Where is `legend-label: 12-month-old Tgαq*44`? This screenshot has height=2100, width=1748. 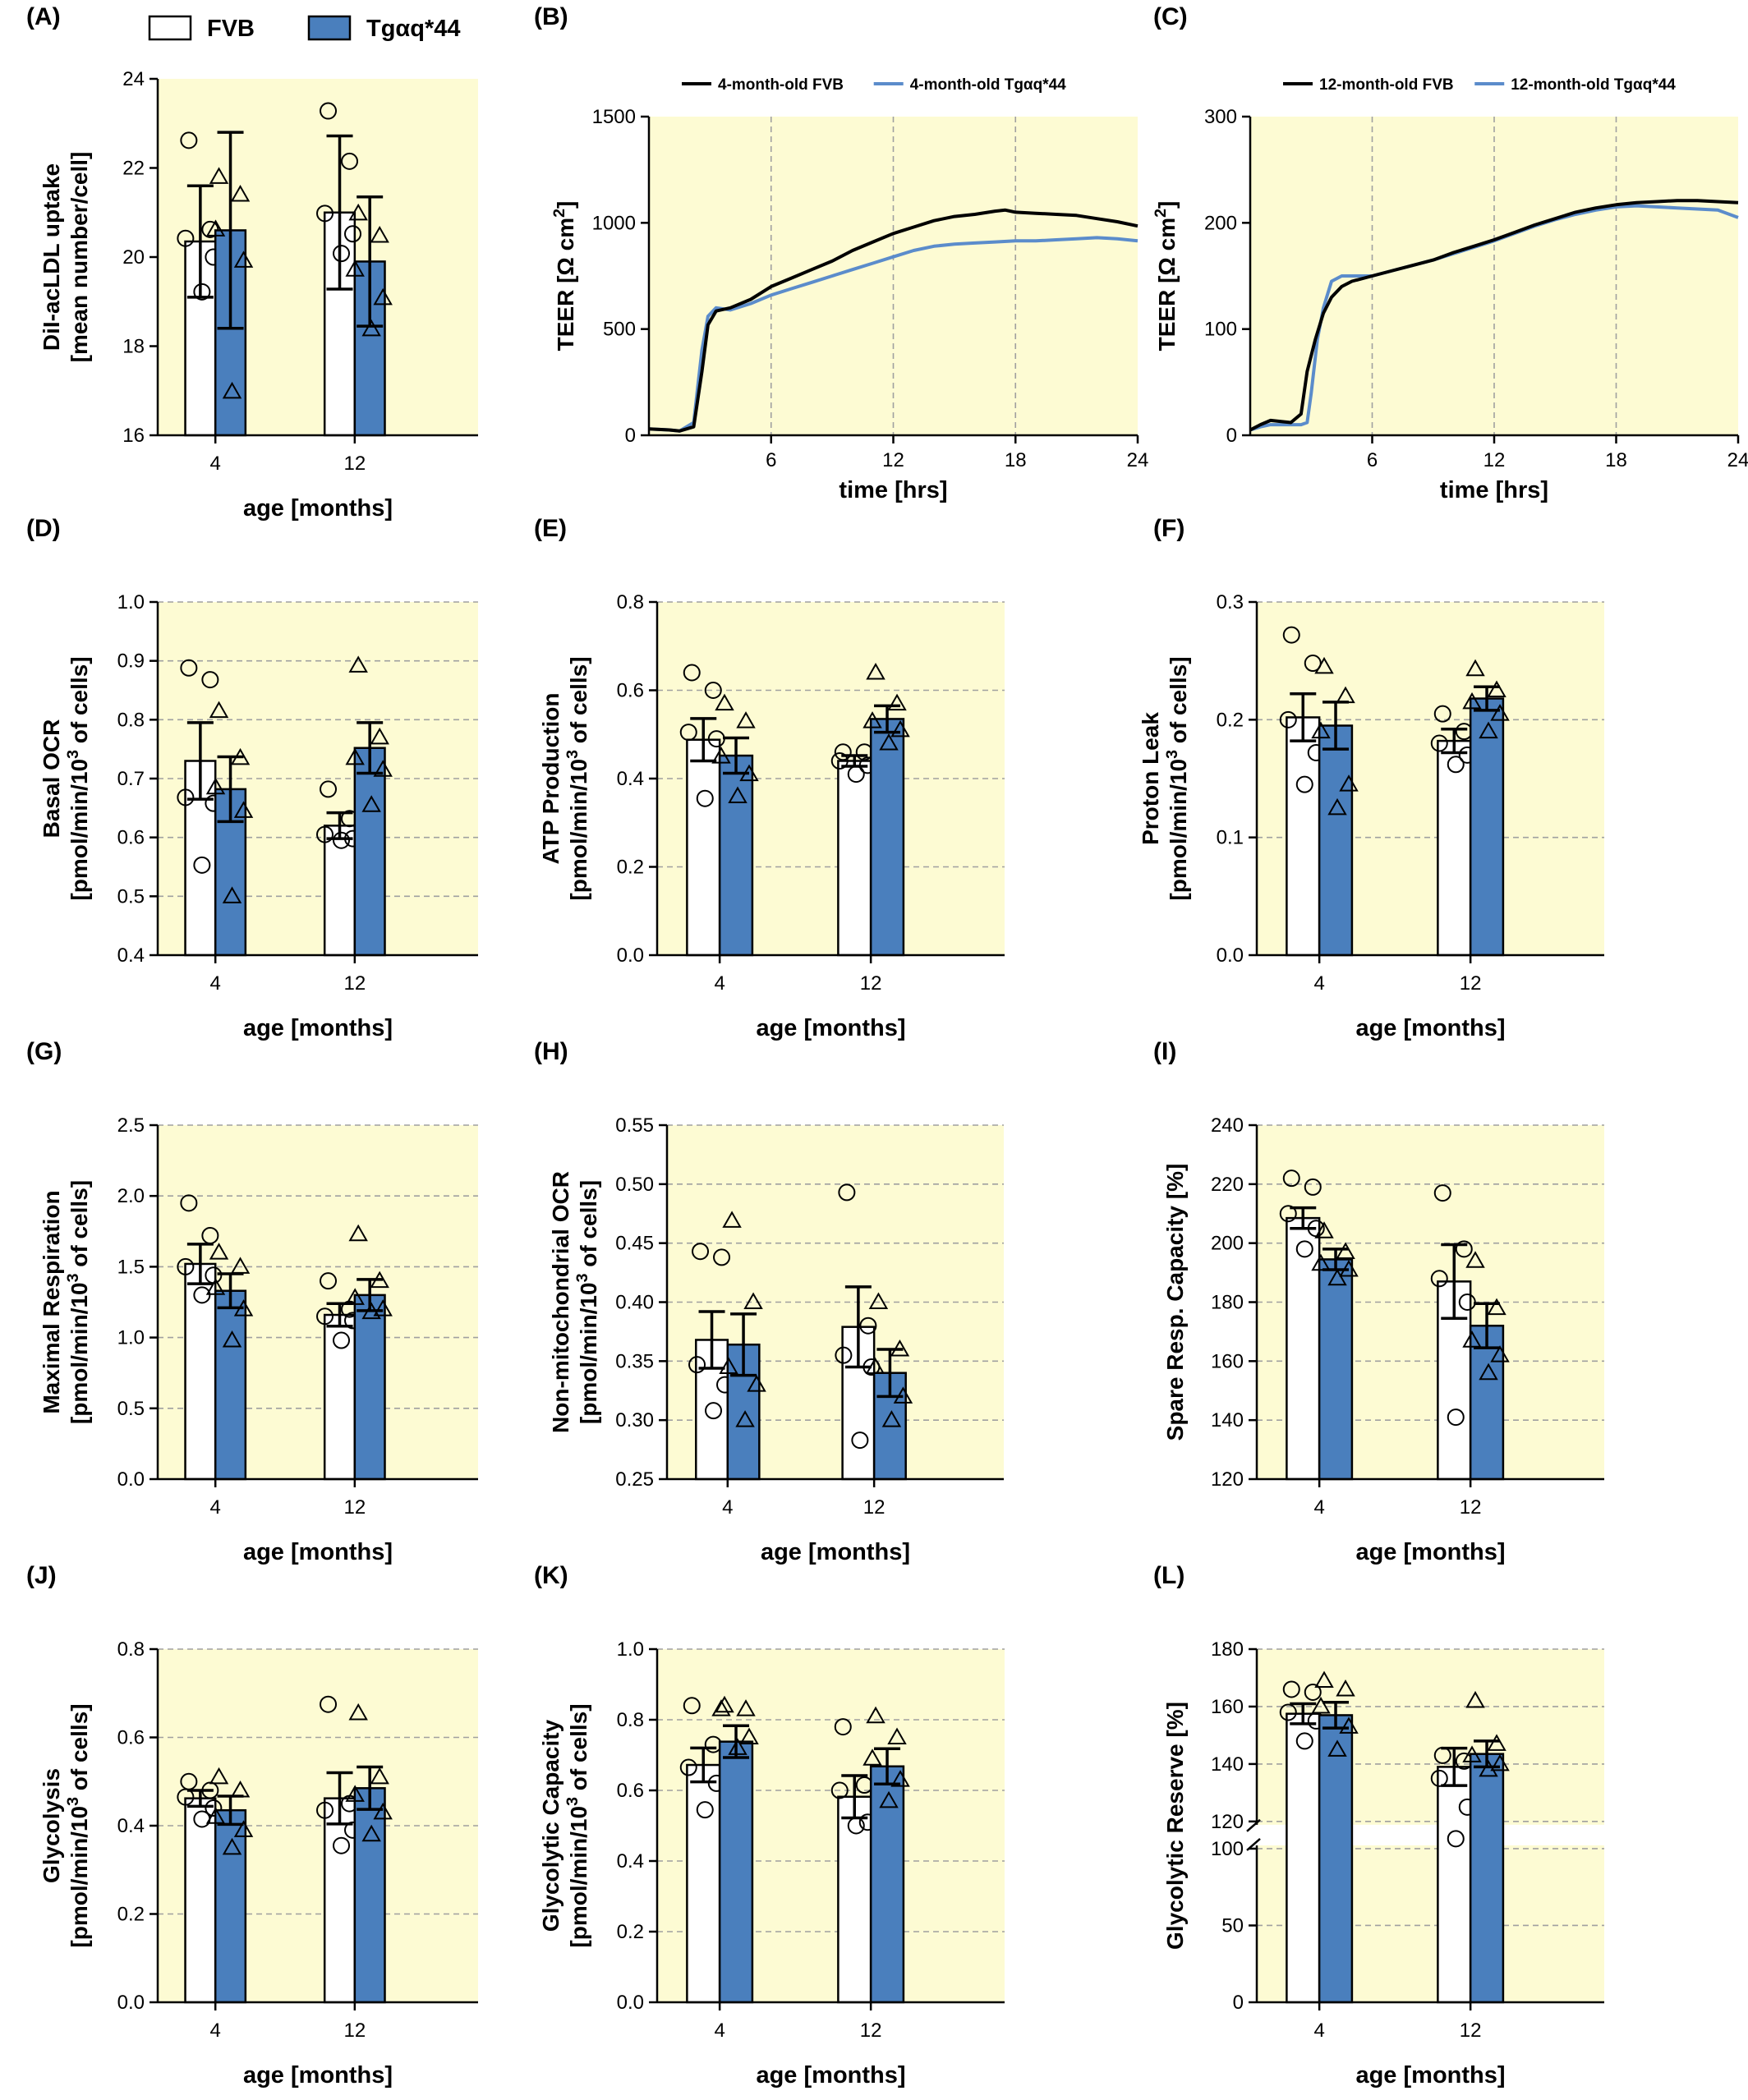
legend-label: 12-month-old Tgαq*44 is located at coordinates (1593, 85).